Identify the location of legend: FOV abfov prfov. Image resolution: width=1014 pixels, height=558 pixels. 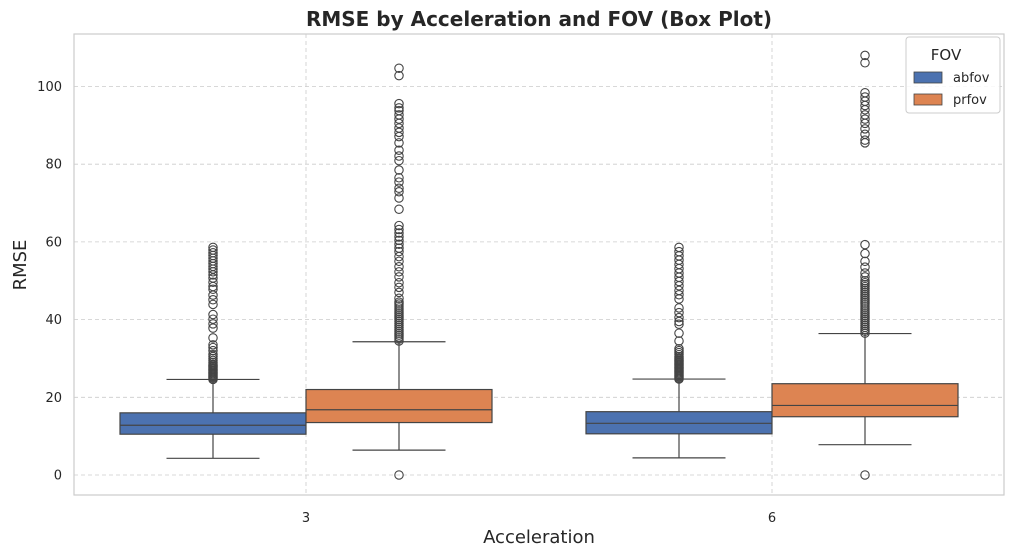
(953, 75).